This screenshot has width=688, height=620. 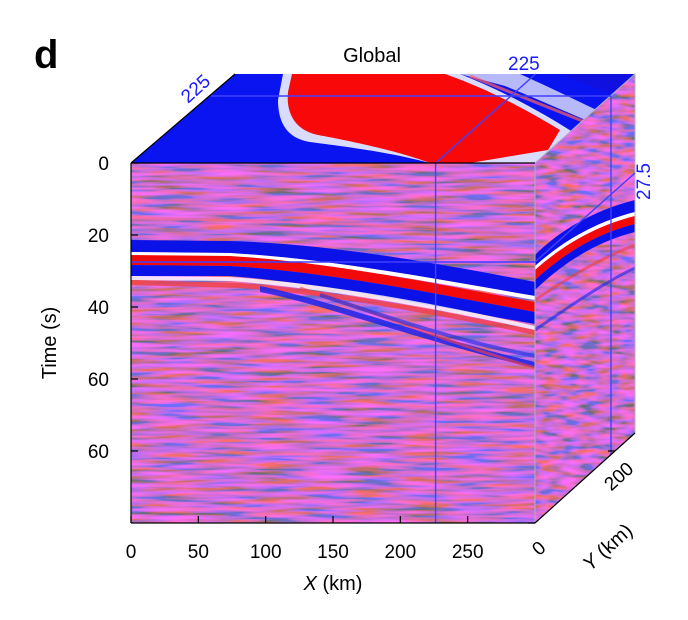 What do you see at coordinates (372, 56) in the screenshot?
I see `chart-title: Global` at bounding box center [372, 56].